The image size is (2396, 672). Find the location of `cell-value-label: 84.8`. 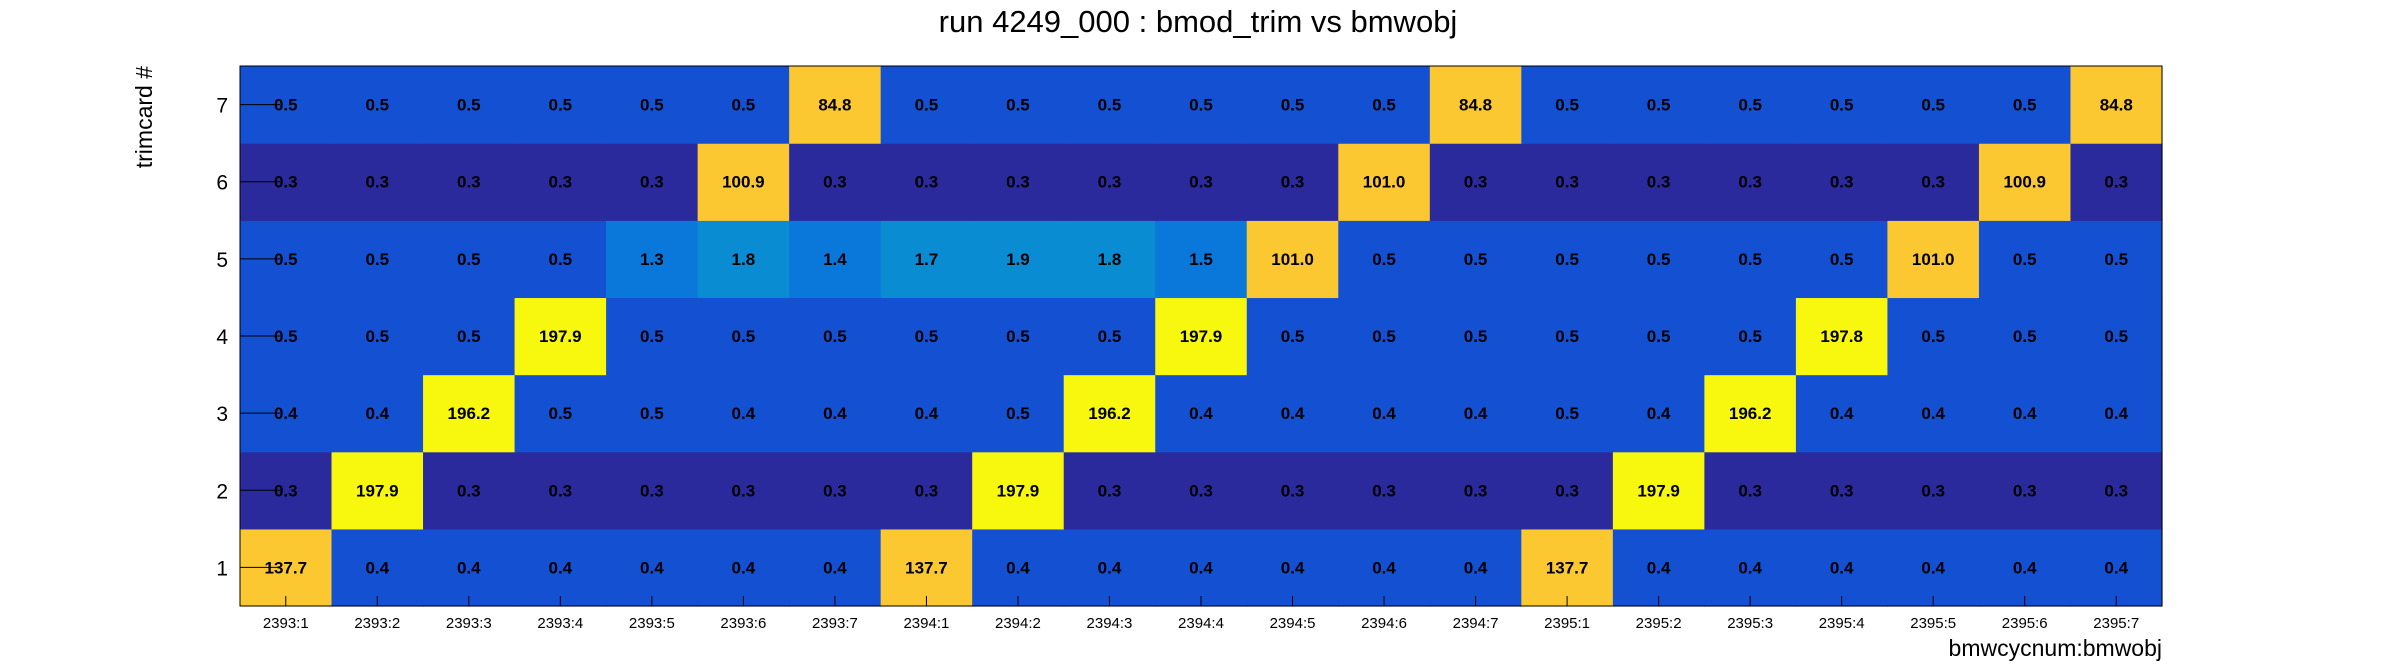

cell-value-label: 84.8 is located at coordinates (834, 105).